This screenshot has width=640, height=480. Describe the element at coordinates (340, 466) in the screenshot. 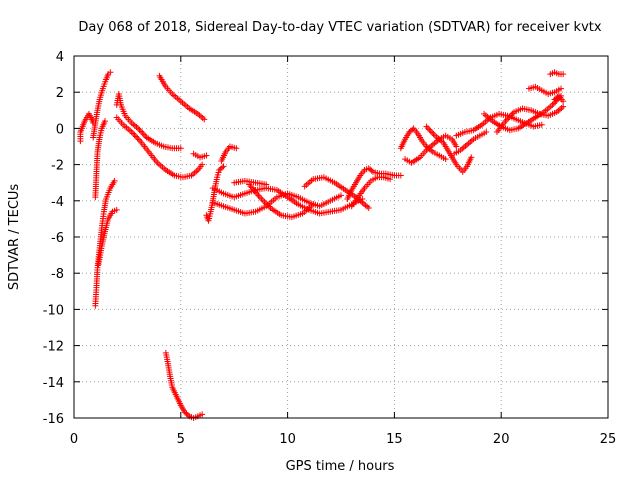

I see `x-axis-label: GPS time / hours` at that location.